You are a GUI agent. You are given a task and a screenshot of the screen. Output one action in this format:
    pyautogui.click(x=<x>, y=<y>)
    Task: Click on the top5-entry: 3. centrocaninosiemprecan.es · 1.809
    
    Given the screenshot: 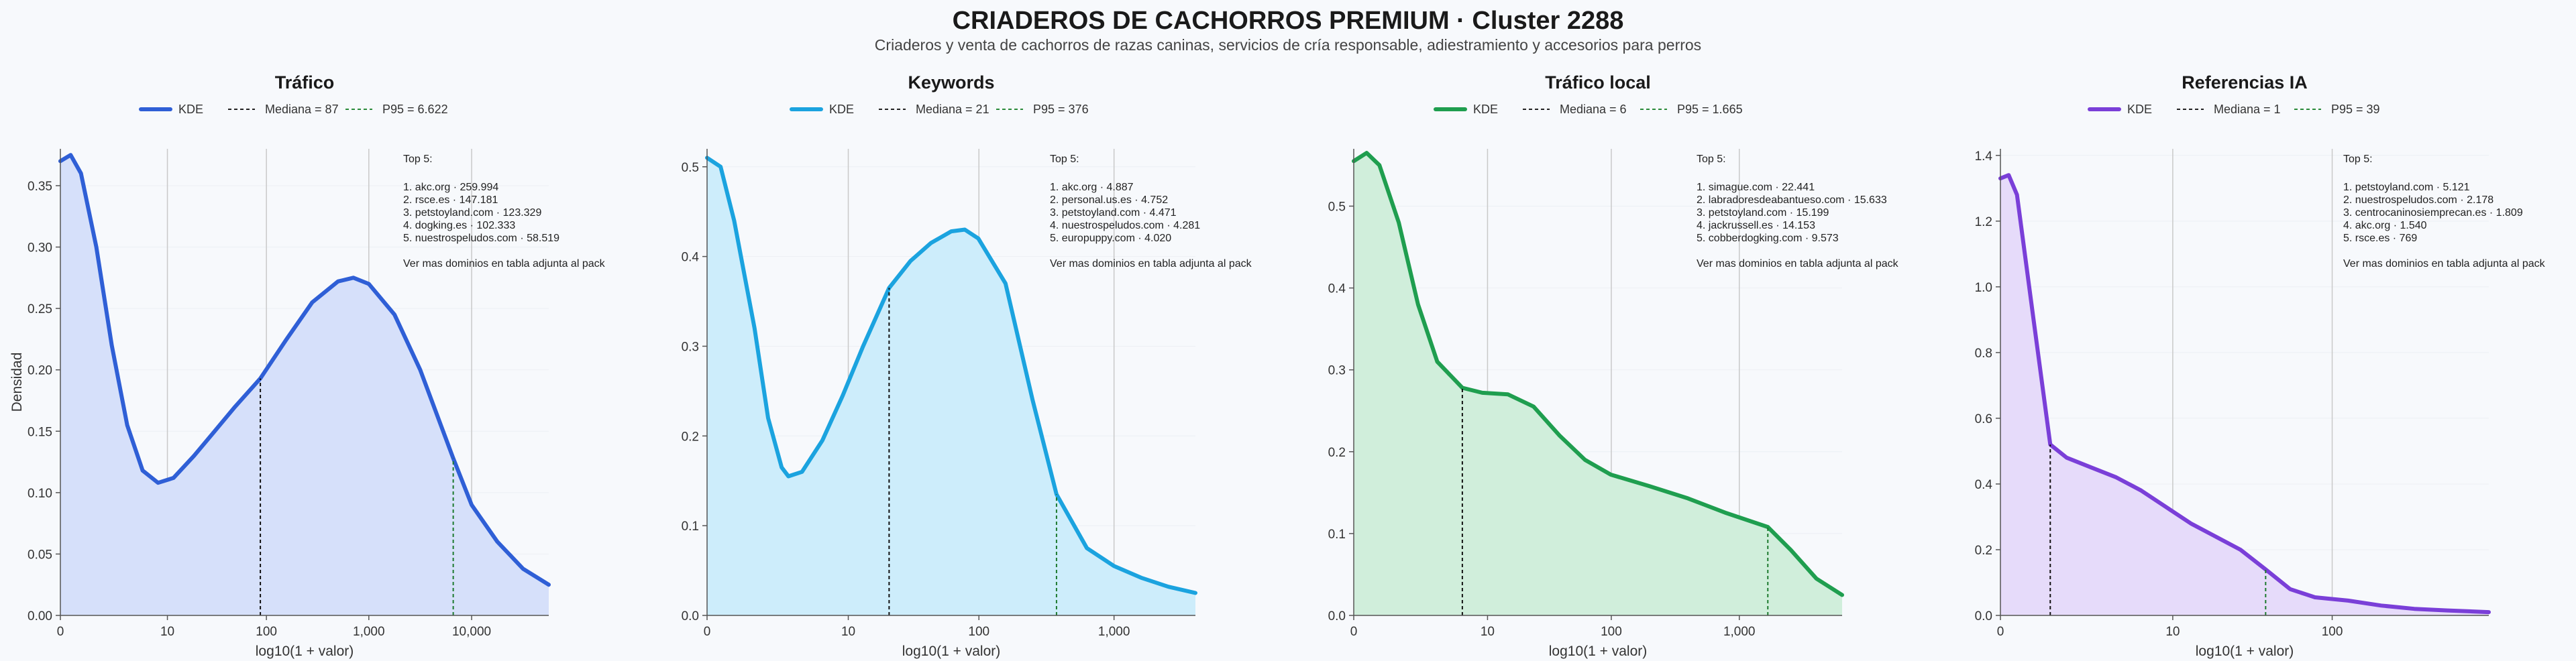 What is the action you would take?
    pyautogui.click(x=2433, y=213)
    